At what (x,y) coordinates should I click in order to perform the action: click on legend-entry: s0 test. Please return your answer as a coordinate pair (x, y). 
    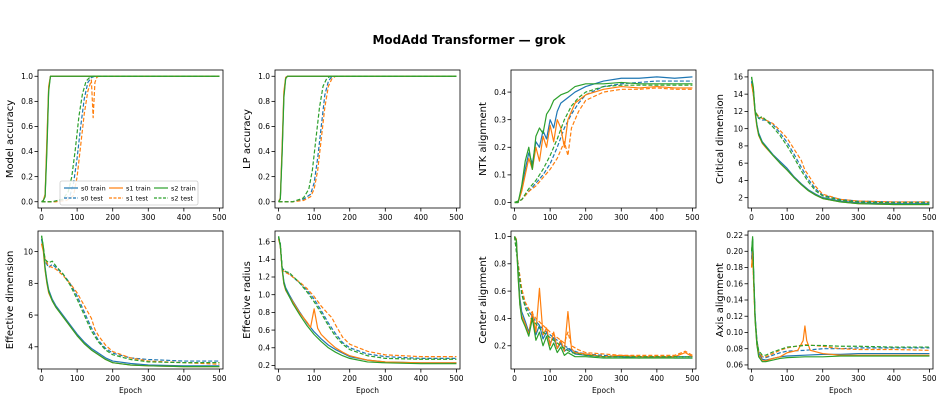
    Looking at the image, I should click on (92, 198).